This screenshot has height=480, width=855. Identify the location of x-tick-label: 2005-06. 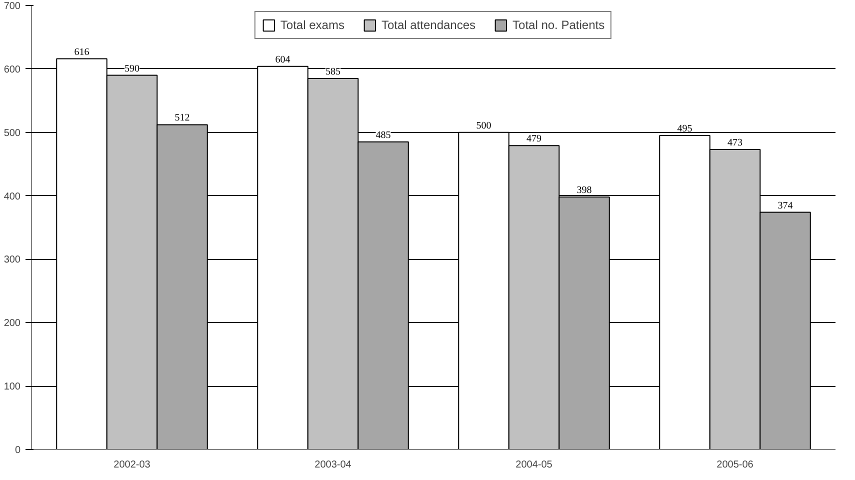
(735, 465).